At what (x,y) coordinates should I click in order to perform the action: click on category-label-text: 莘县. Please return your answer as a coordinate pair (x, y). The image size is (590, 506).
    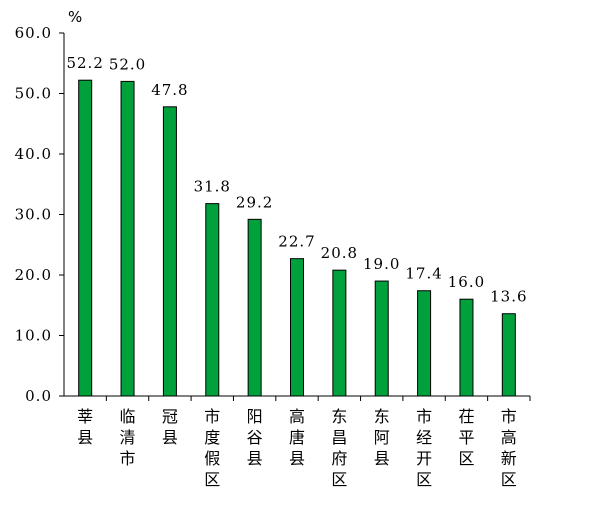
    Looking at the image, I should click on (85, 427).